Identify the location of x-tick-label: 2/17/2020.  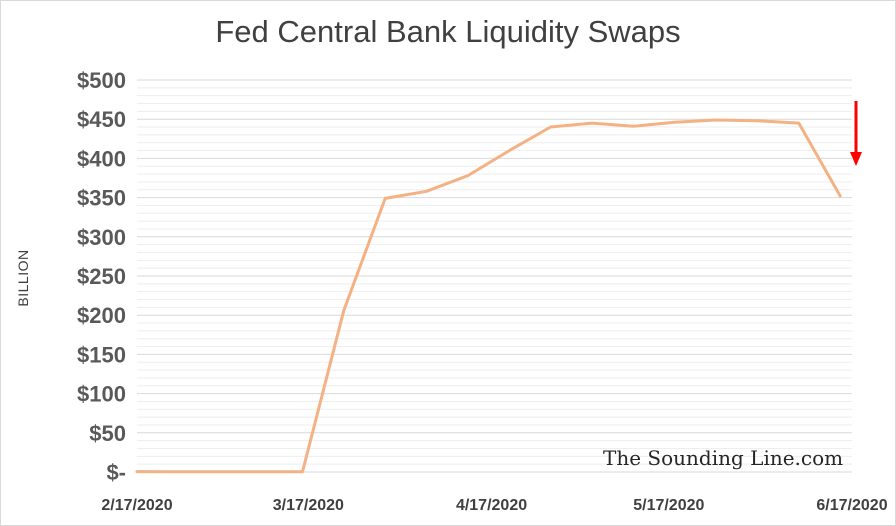
(136, 505).